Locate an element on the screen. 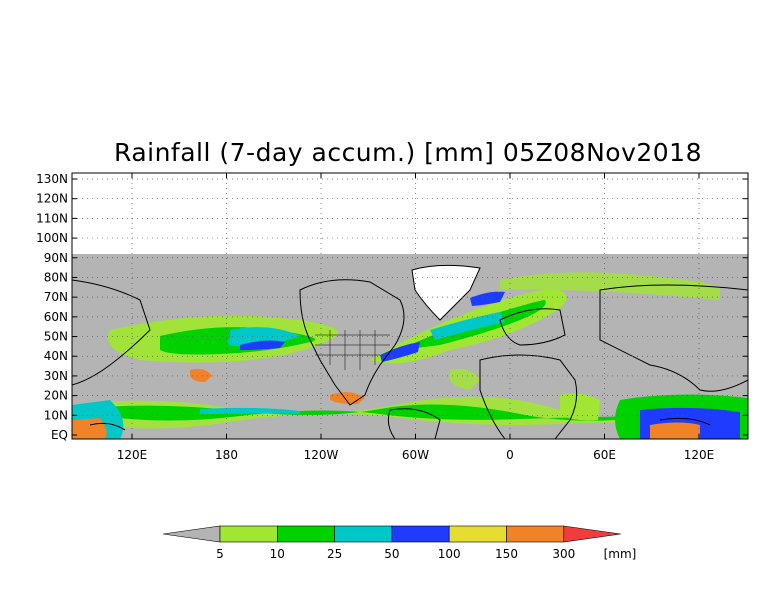 This screenshot has width=784, height=612. lat-label: 40N is located at coordinates (56, 356).